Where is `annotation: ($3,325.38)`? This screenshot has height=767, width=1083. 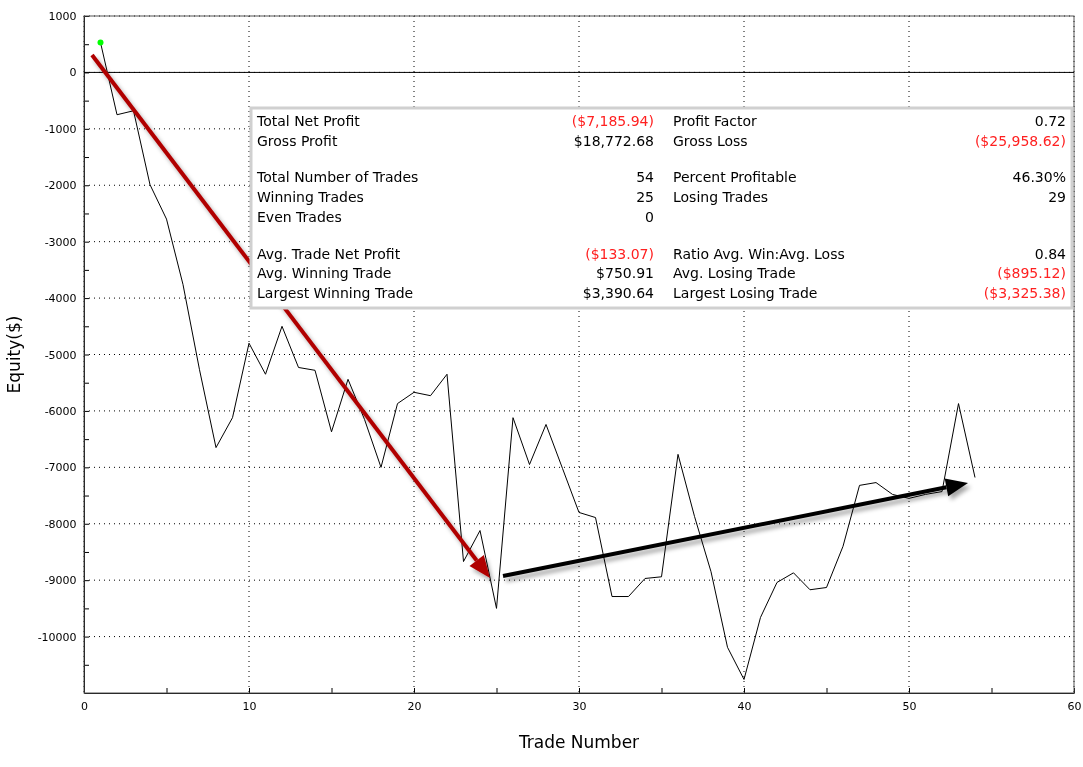
annotation: ($3,325.38) is located at coordinates (1024, 292).